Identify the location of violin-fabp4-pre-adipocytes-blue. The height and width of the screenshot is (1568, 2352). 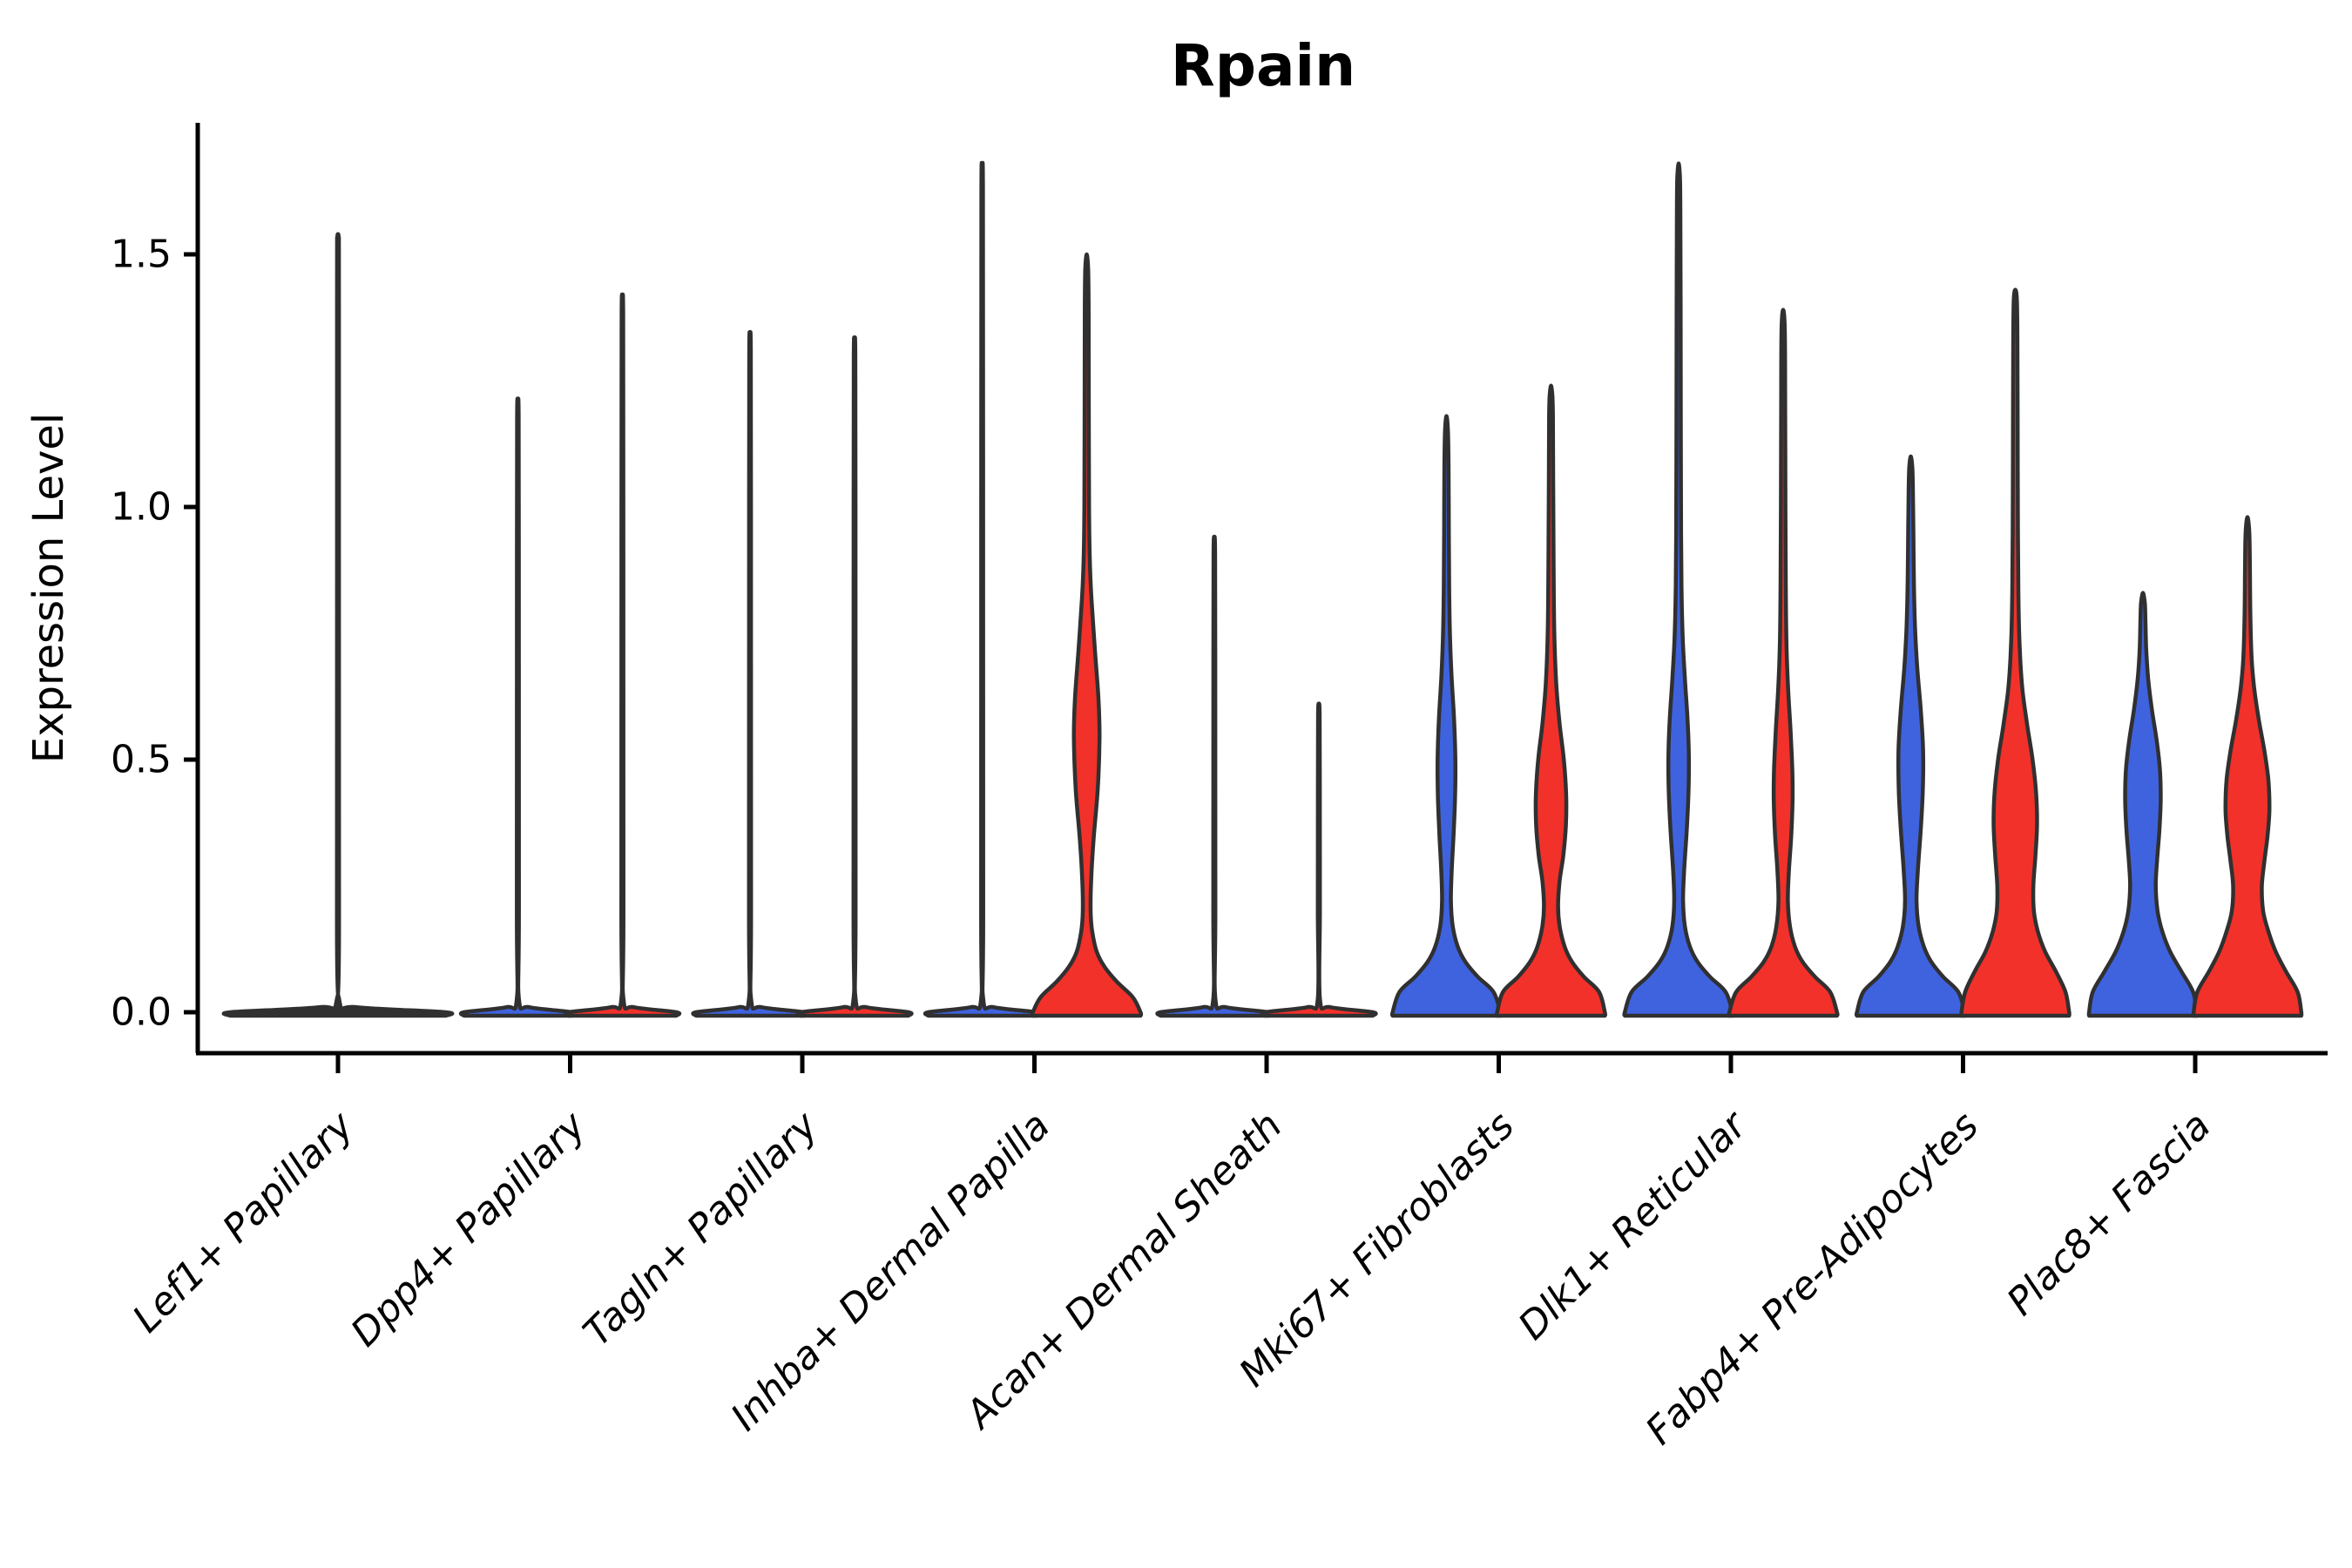
(1911, 736).